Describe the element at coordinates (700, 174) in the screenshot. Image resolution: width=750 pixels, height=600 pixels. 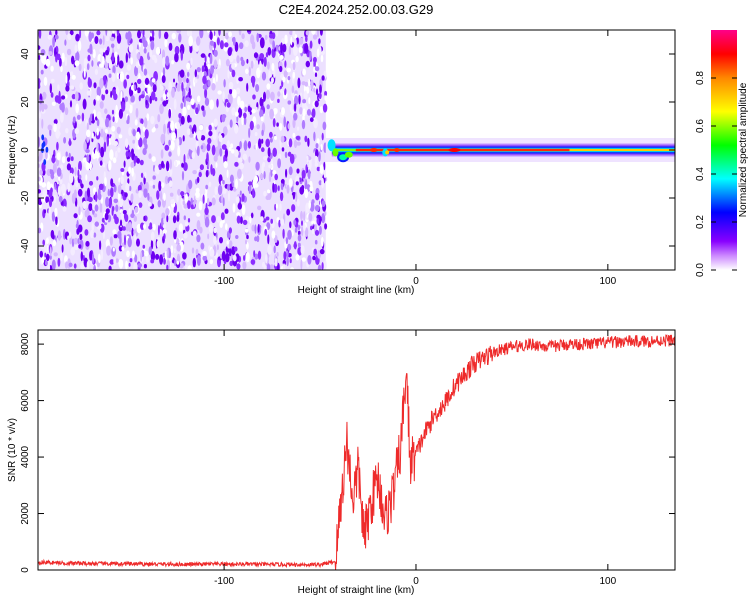
I see `colorbar-tick-label: 0.4` at that location.